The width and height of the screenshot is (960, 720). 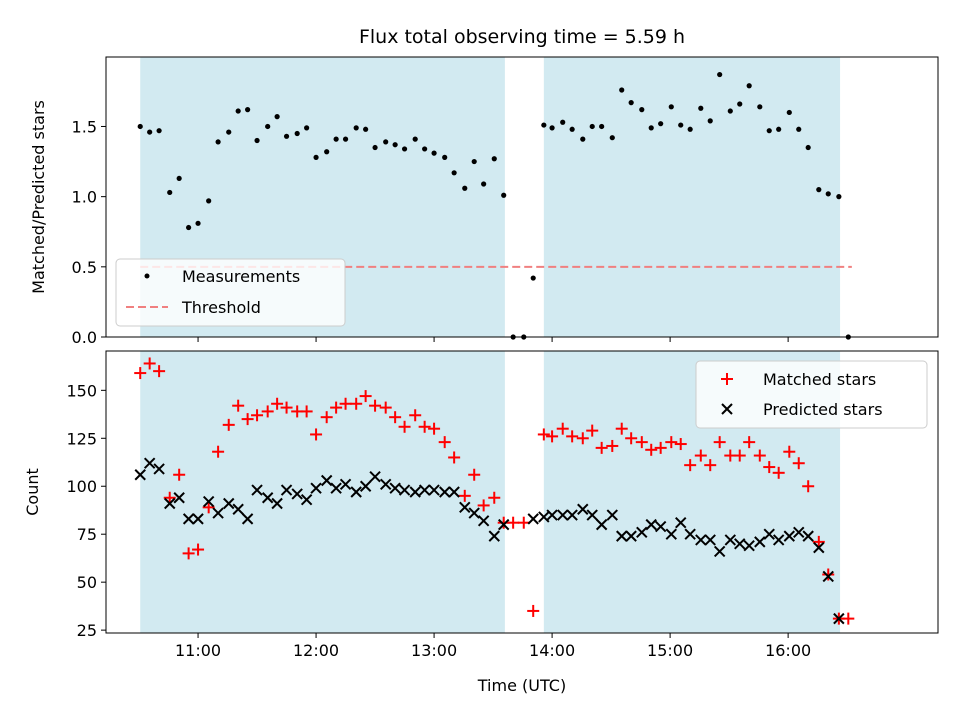 What do you see at coordinates (692, 197) in the screenshot?
I see `observing-window` at bounding box center [692, 197].